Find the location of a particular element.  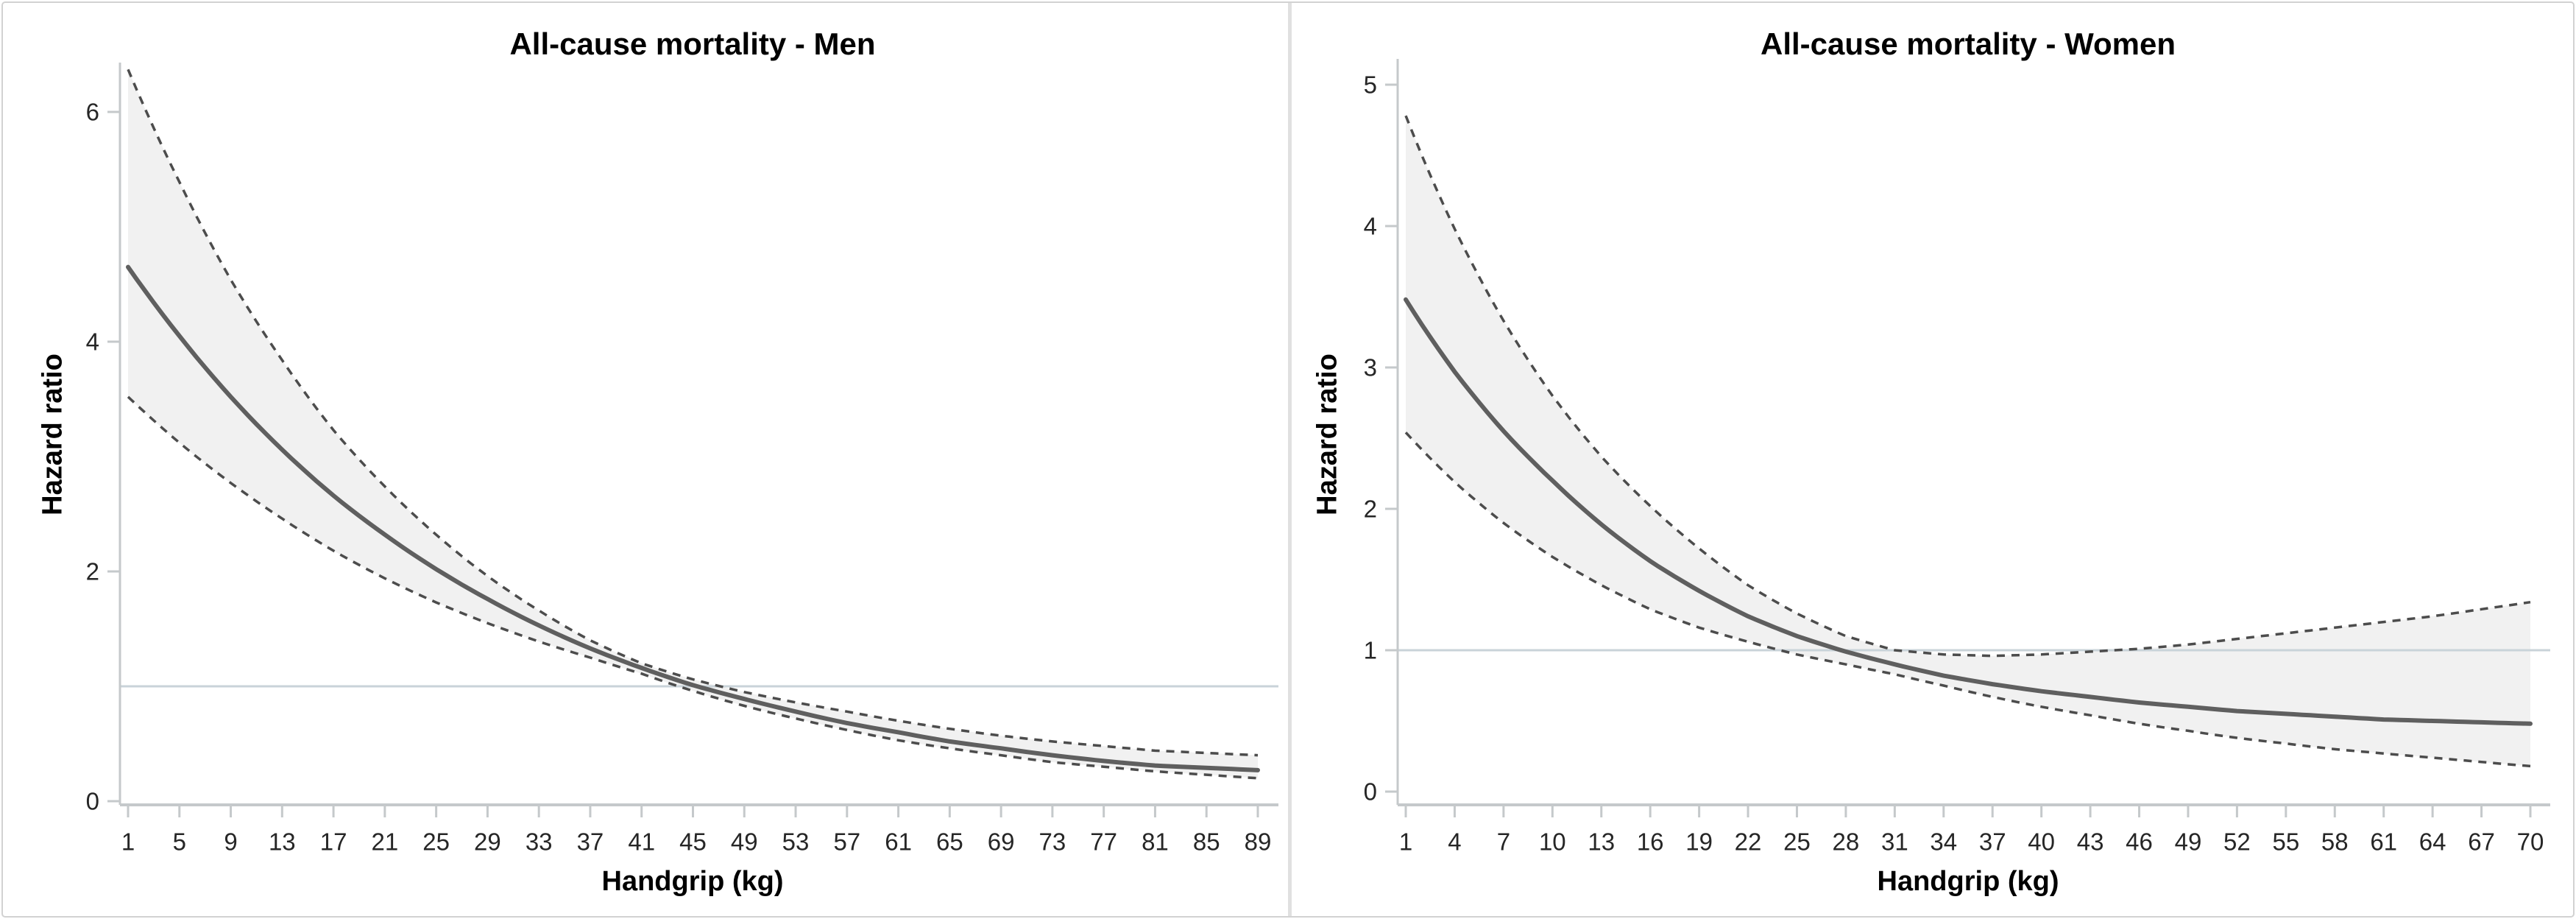

x-tick-label: 85 is located at coordinates (1206, 842).